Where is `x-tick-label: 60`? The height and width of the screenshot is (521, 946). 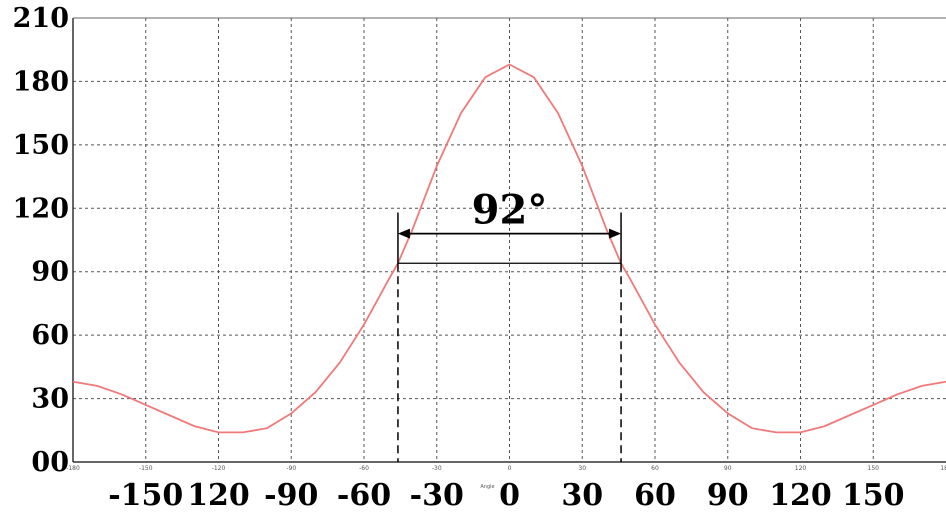
x-tick-label: 60 is located at coordinates (655, 495).